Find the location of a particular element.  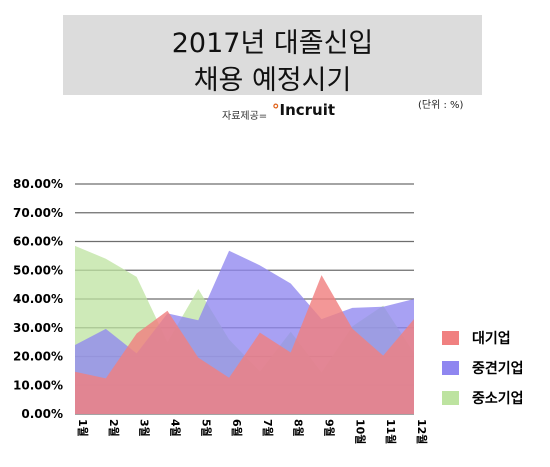

y-tick-label: 20.00% is located at coordinates (38, 357).